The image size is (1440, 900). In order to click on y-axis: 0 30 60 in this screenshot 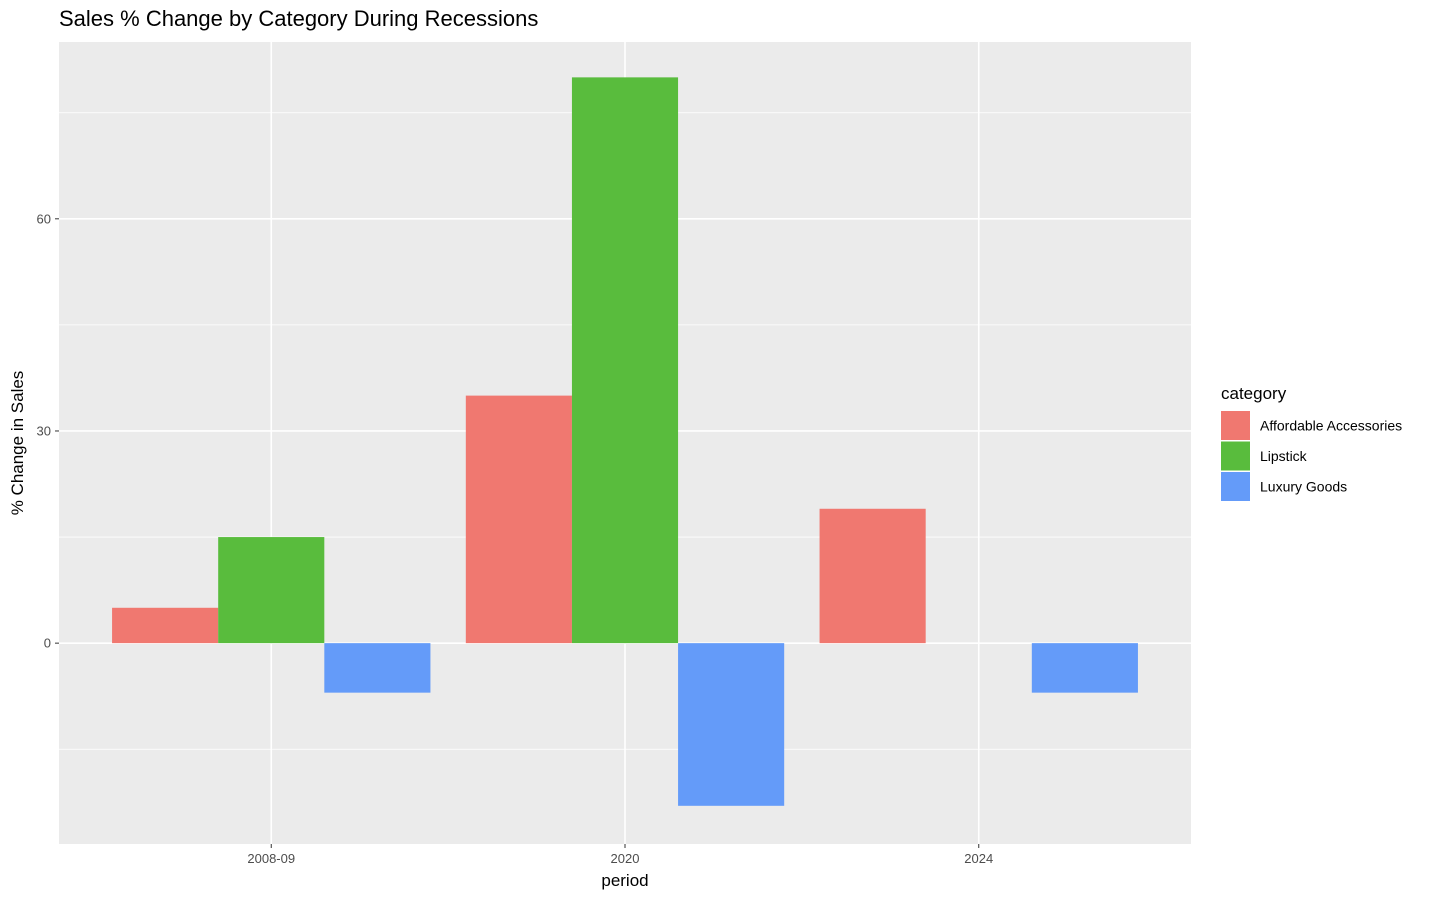, I will do `click(48, 431)`.